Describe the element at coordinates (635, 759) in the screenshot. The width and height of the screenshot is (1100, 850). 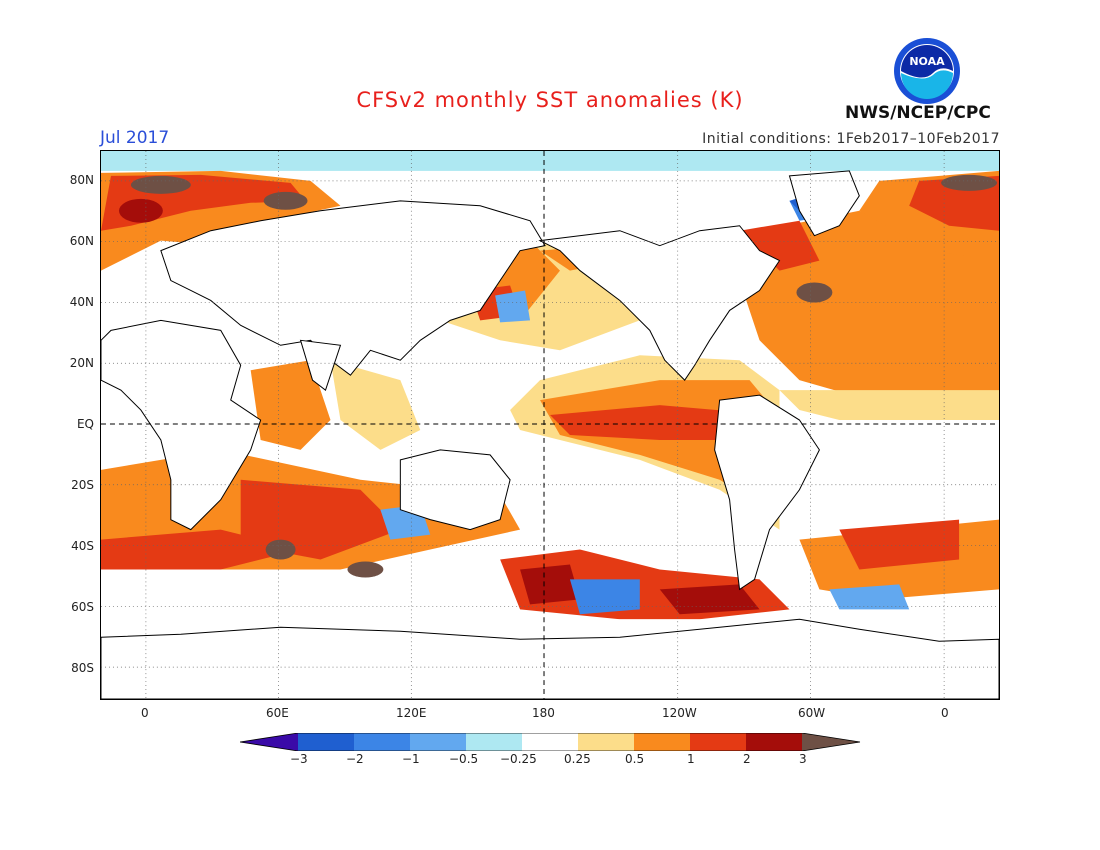
I see `colorbar-label: 0.5` at that location.